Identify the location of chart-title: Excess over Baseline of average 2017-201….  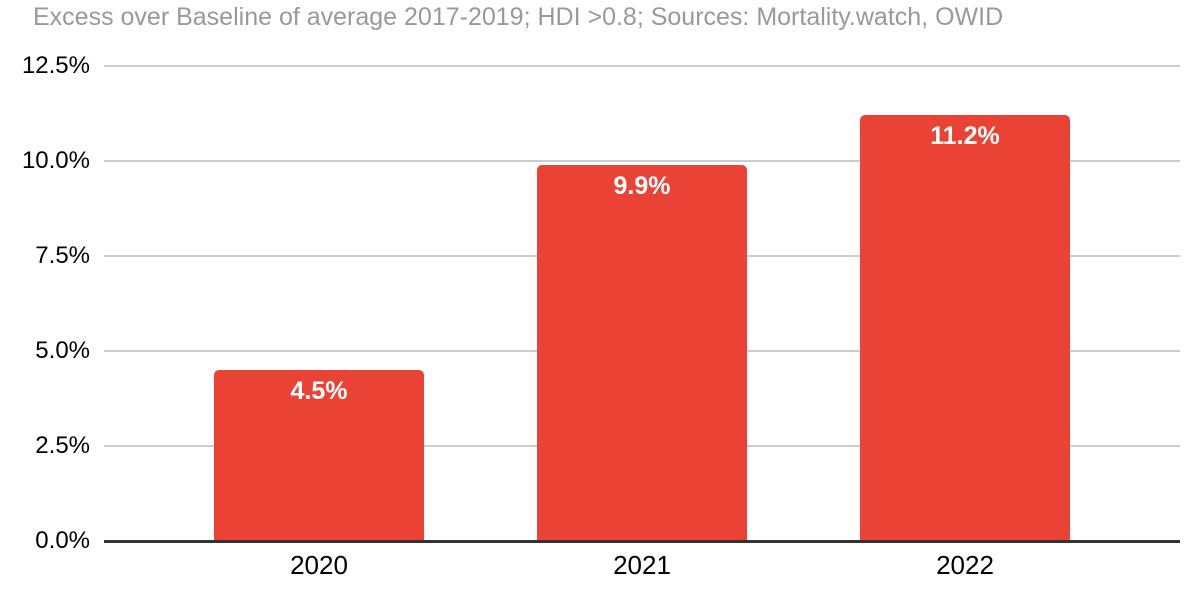
(518, 17).